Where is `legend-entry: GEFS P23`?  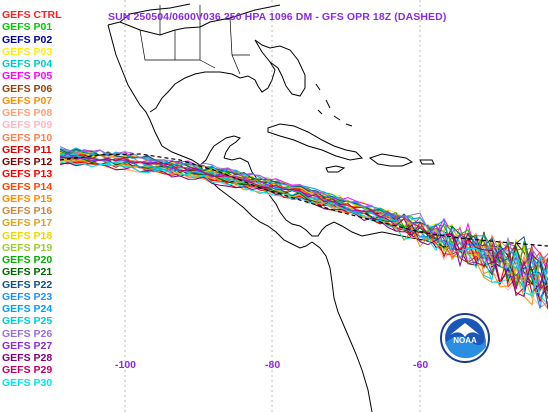
legend-entry: GEFS P23 is located at coordinates (27, 296).